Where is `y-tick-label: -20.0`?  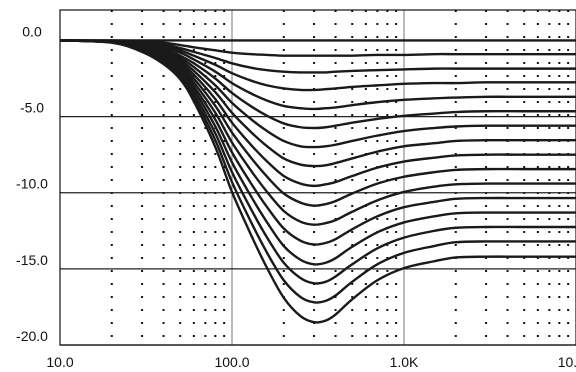 y-tick-label: -20.0 is located at coordinates (32, 336).